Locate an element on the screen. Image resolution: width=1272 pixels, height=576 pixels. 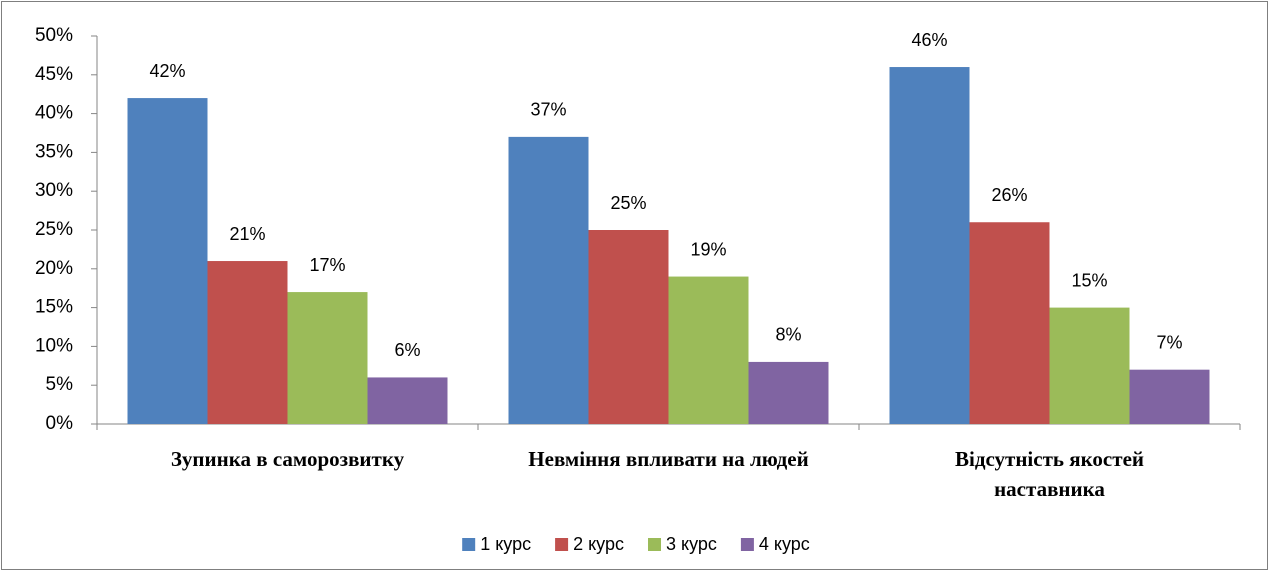
data-label: 17% is located at coordinates (327, 265).